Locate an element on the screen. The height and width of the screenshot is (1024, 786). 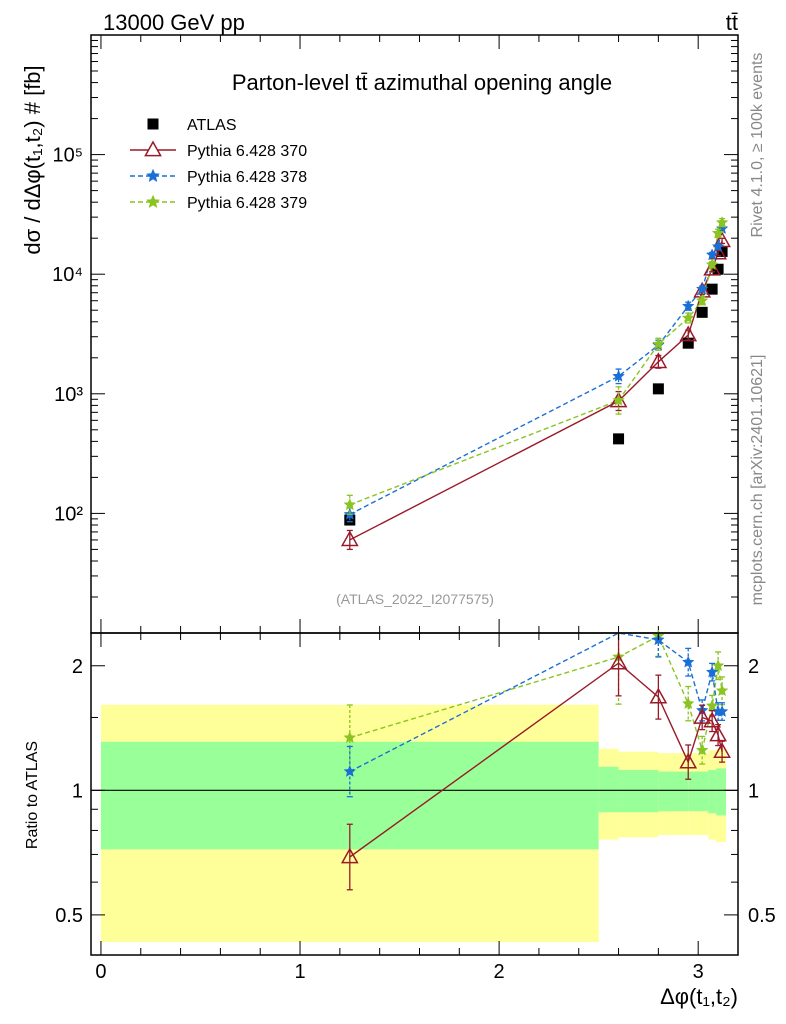
legend-marker-p370 is located at coordinates (153, 148).